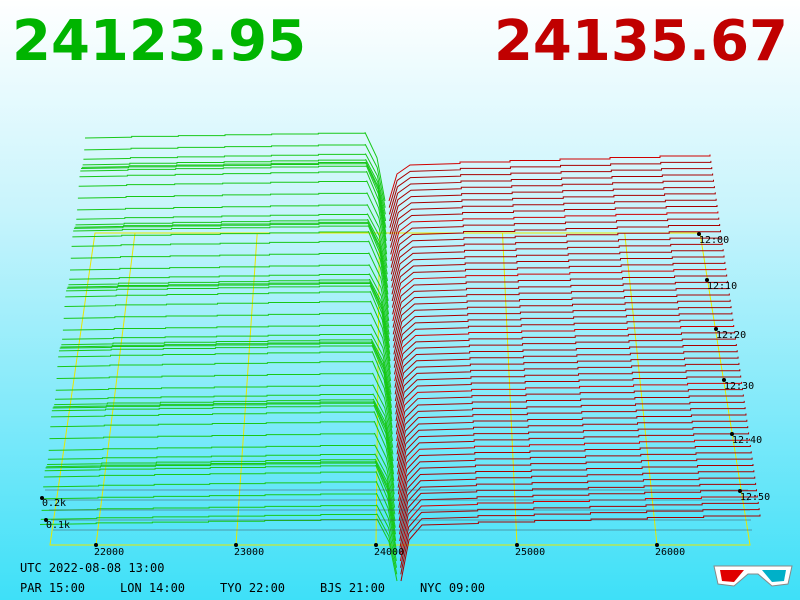 The height and width of the screenshot is (600, 800). What do you see at coordinates (452, 588) in the screenshot?
I see `world-clock: NYC 09:00` at bounding box center [452, 588].